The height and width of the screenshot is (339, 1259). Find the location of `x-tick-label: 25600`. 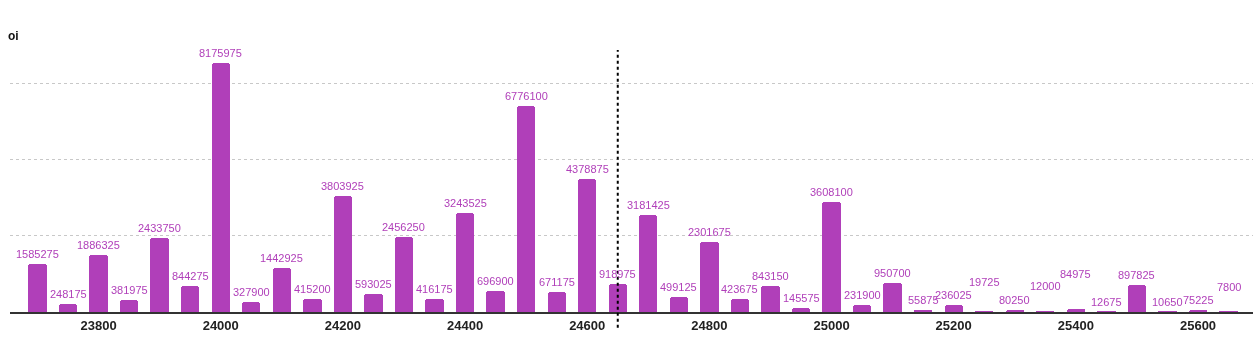

x-tick-label: 25600 is located at coordinates (1198, 325).